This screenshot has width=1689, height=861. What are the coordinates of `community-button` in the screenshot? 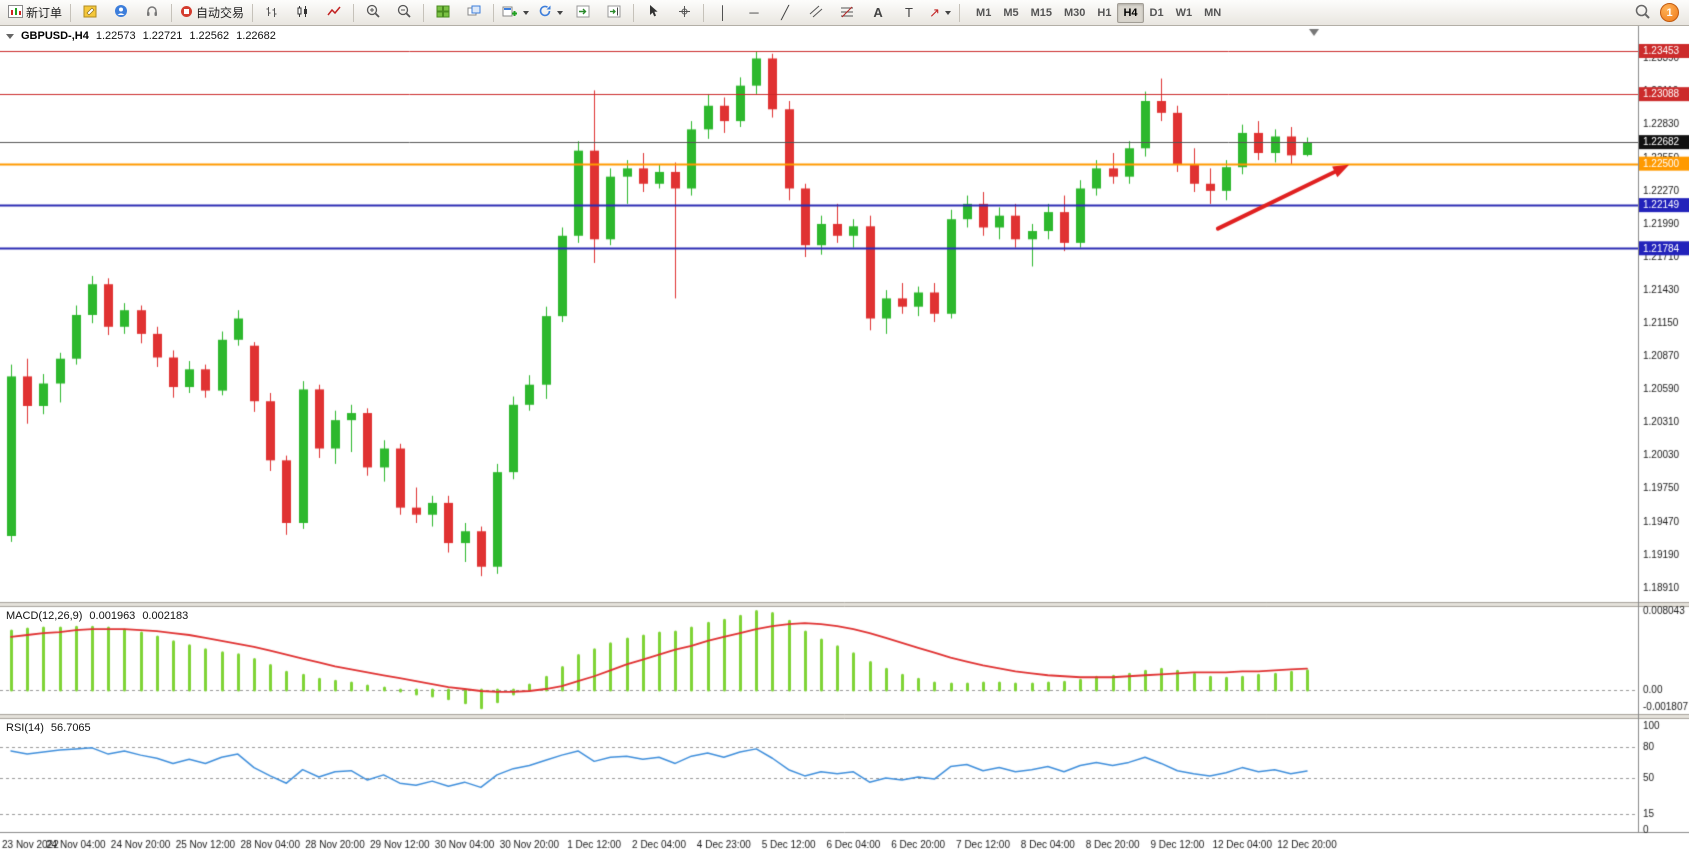 It's located at (121, 13).